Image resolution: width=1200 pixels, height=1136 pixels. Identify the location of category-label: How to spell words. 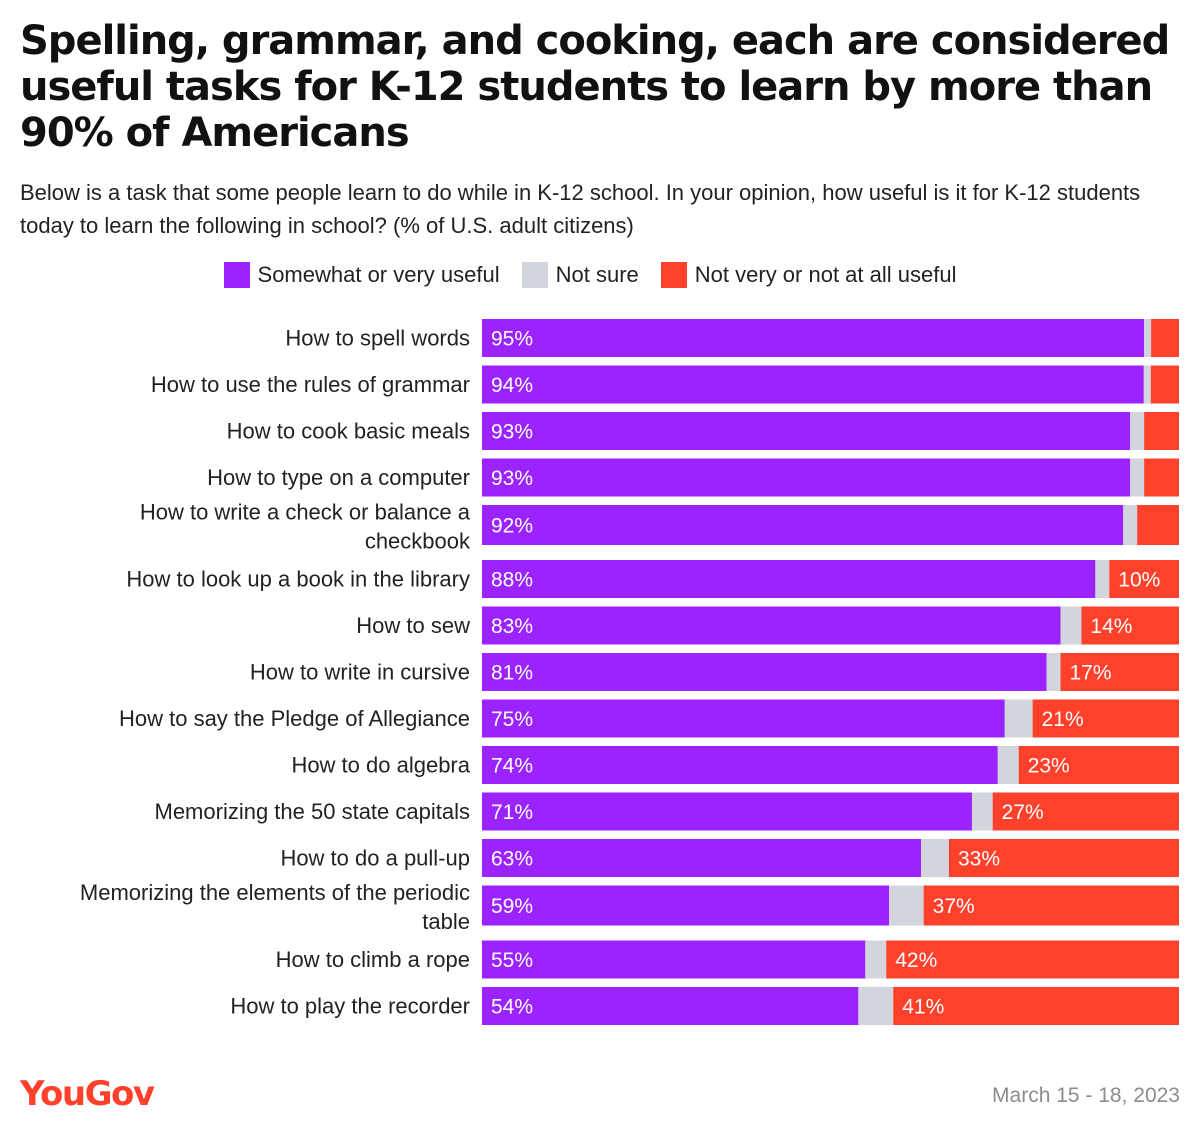
(377, 338).